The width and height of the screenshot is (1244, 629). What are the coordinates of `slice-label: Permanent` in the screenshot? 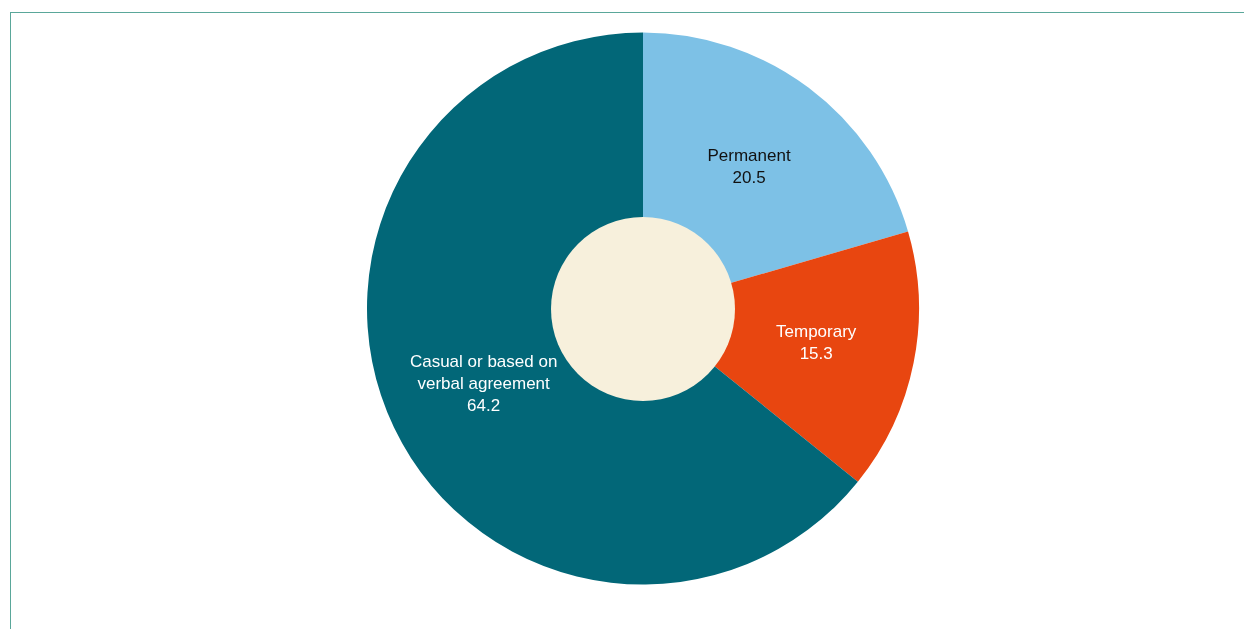 It's located at (749, 155).